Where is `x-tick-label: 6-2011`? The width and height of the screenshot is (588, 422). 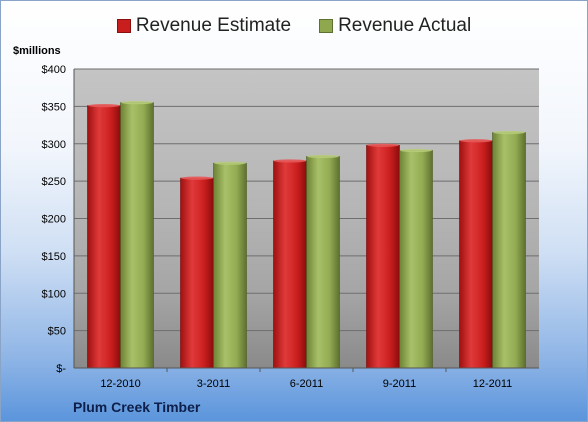
x-tick-label: 6-2011 is located at coordinates (306, 384).